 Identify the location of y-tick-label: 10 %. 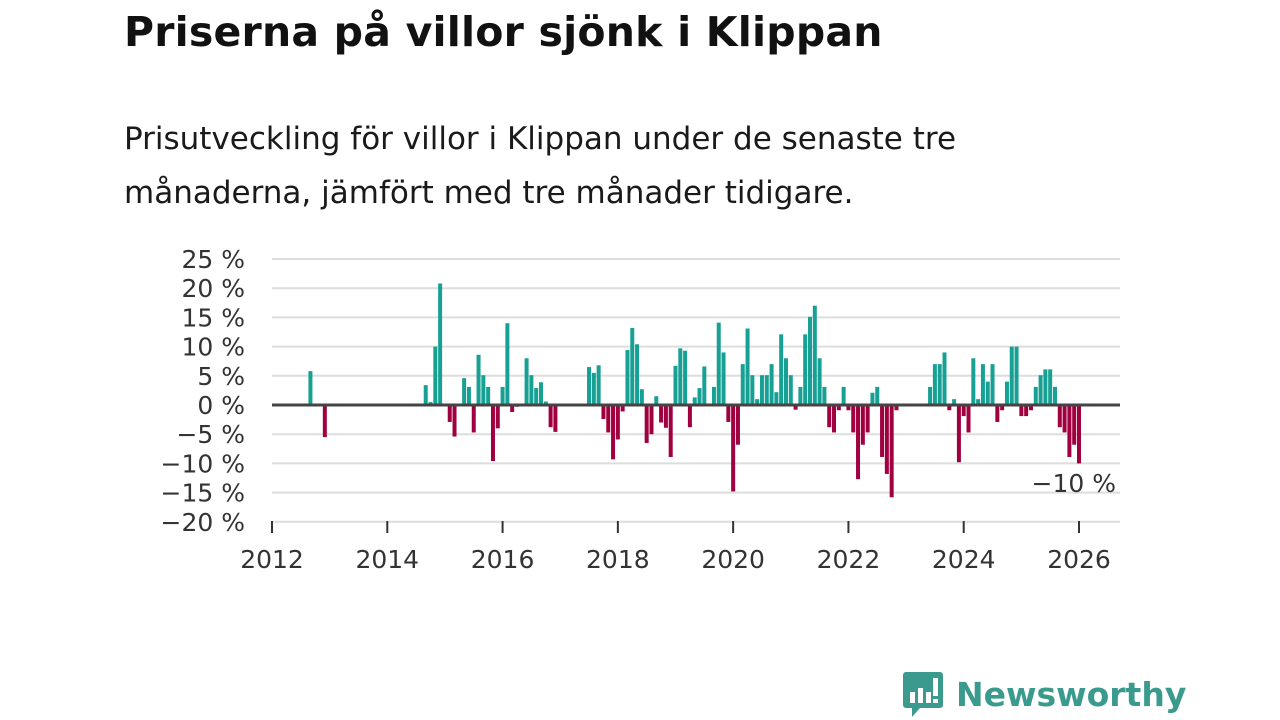
(213, 347).